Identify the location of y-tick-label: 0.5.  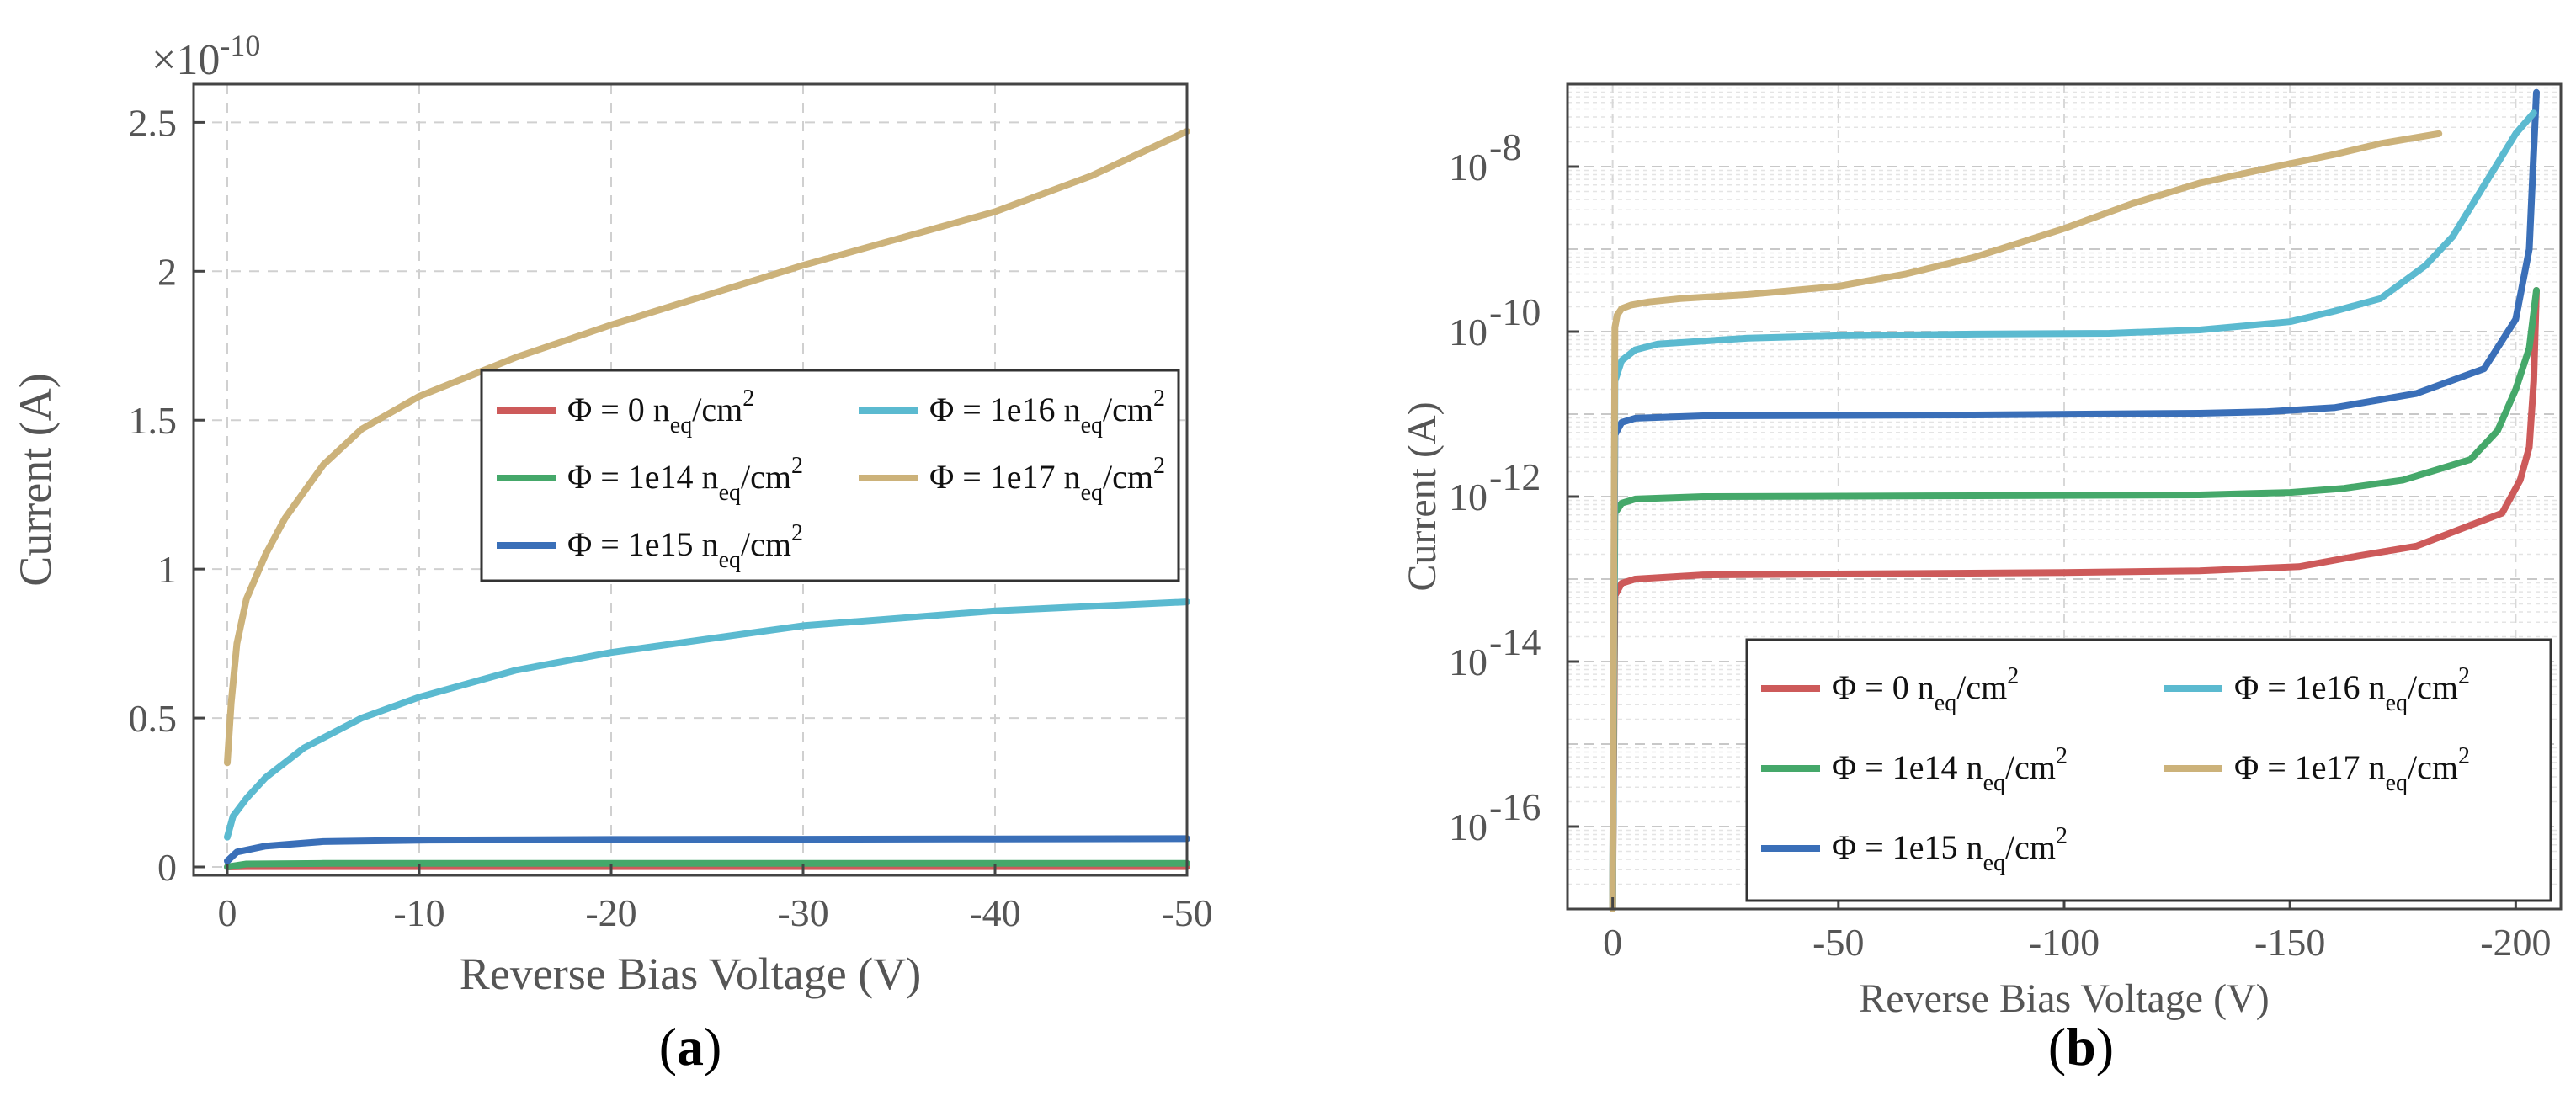
(154, 718).